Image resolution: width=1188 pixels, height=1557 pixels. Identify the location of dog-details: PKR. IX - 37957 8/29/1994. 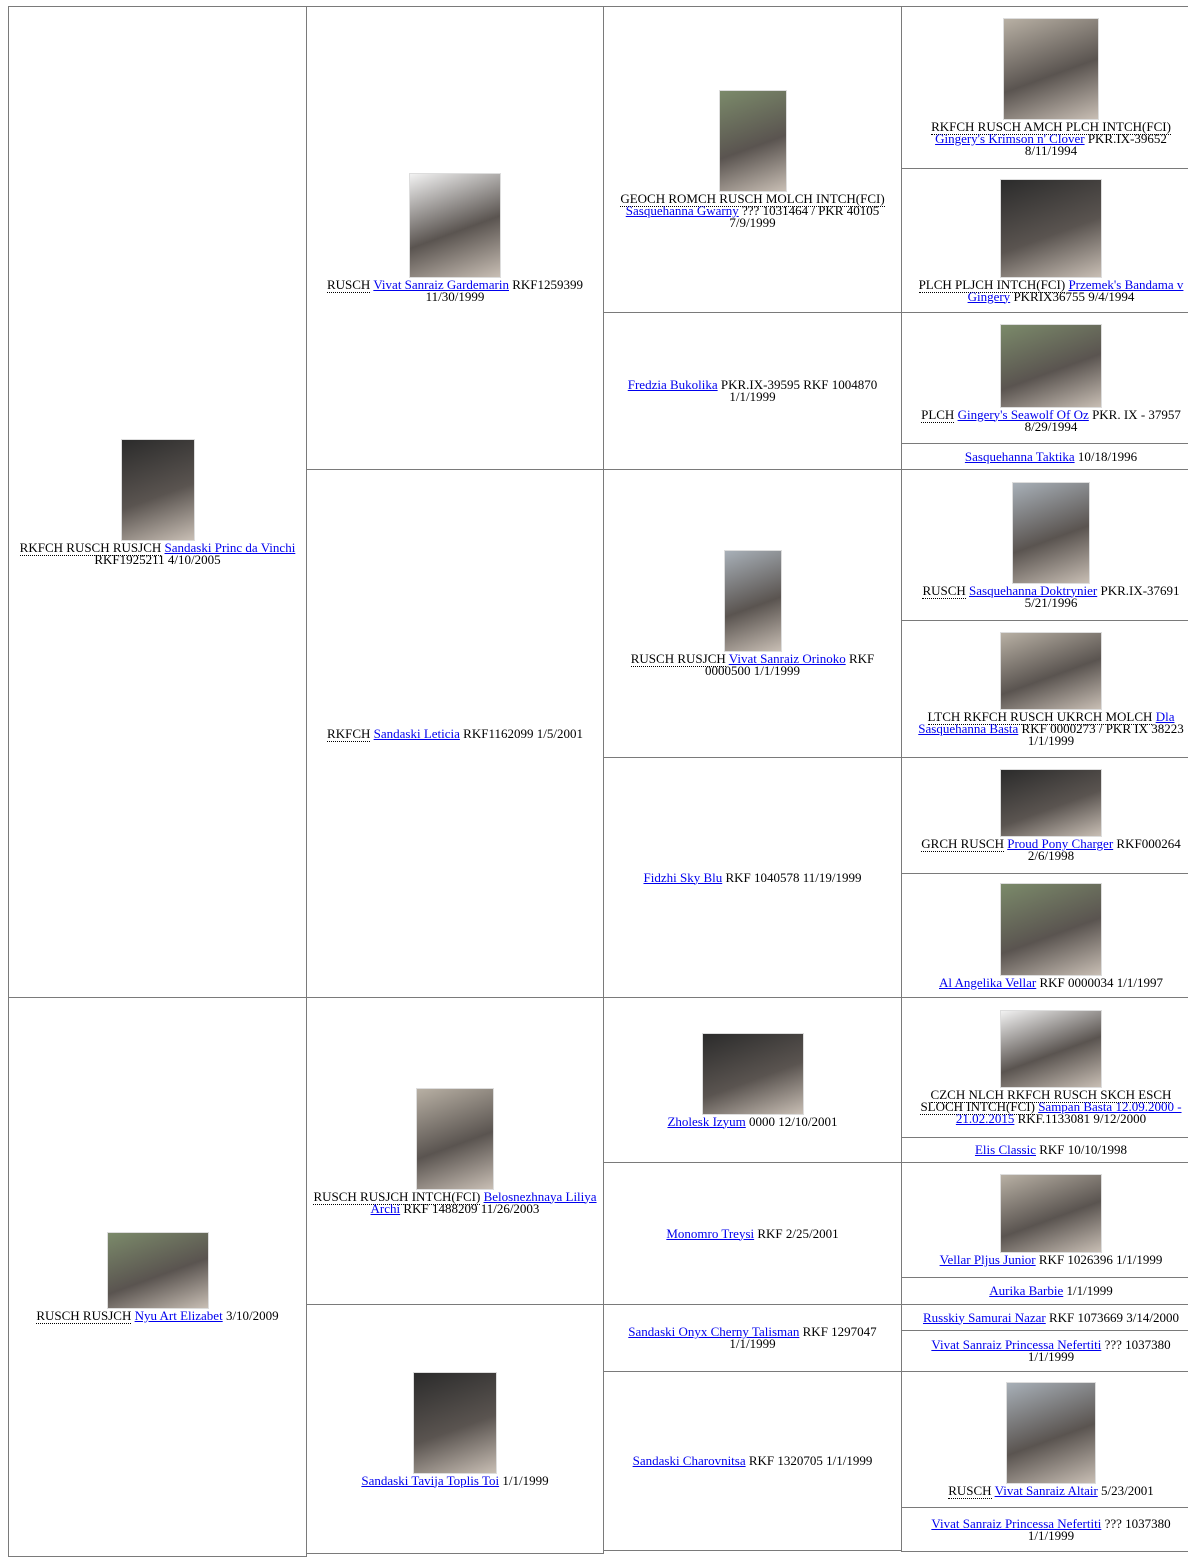
(1102, 420).